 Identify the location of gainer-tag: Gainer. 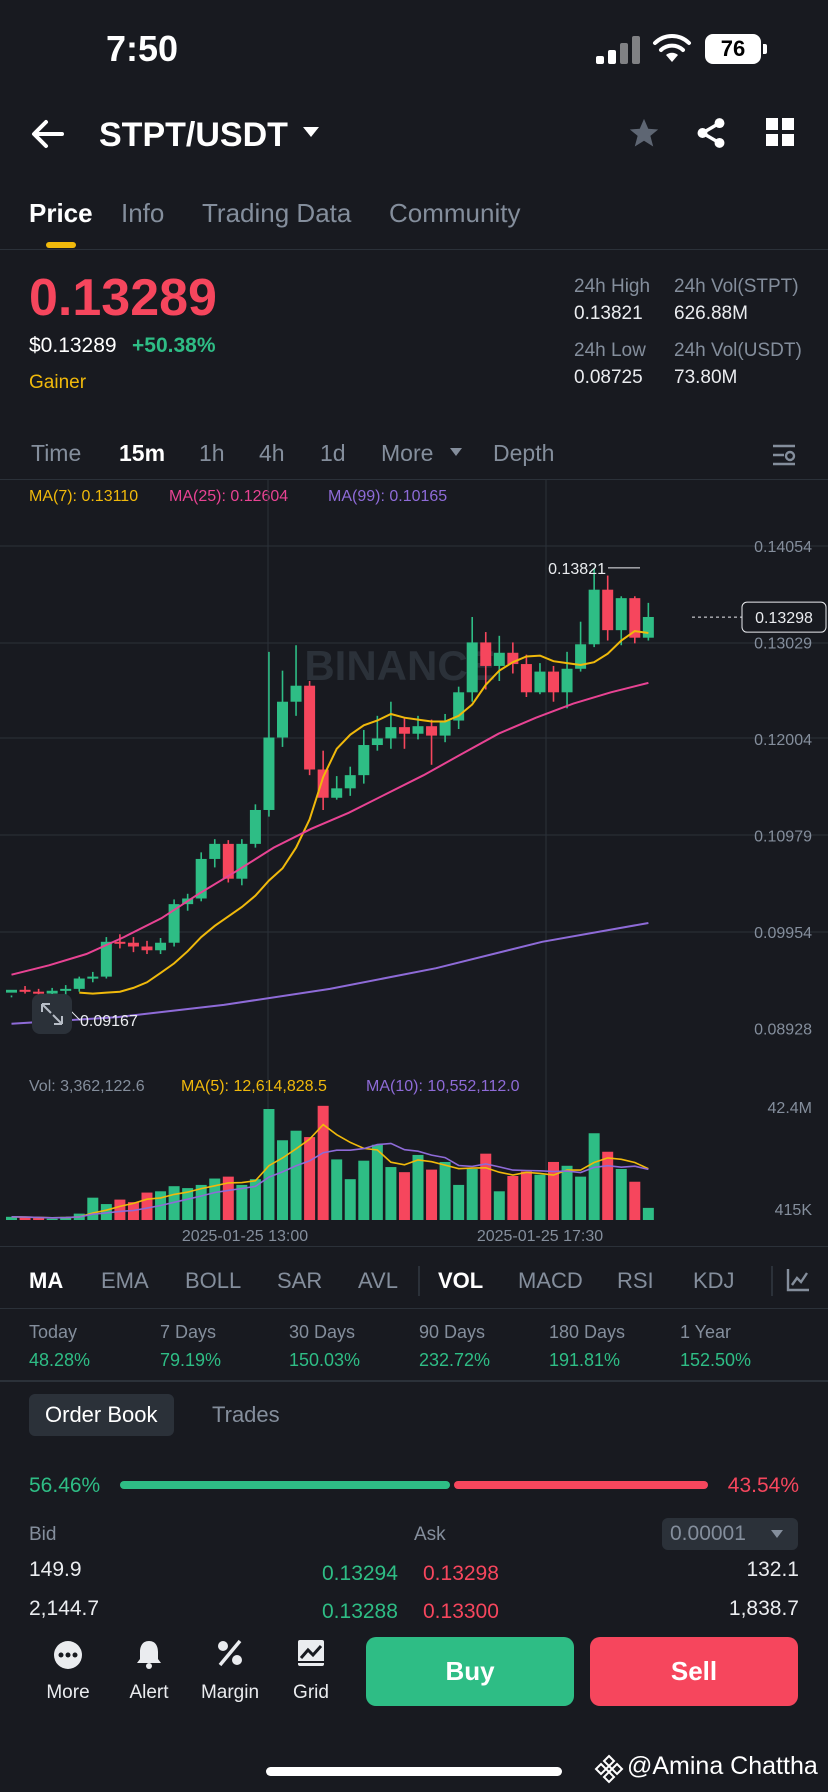
(58, 382).